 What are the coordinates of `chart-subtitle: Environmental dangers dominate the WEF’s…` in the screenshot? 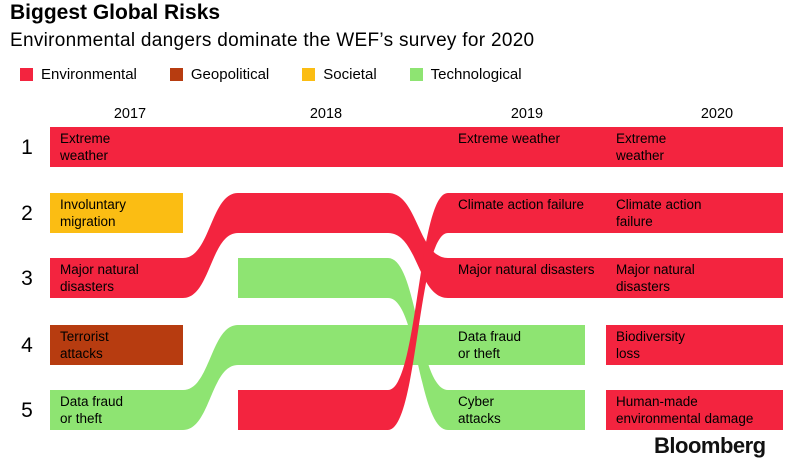 It's located at (272, 40).